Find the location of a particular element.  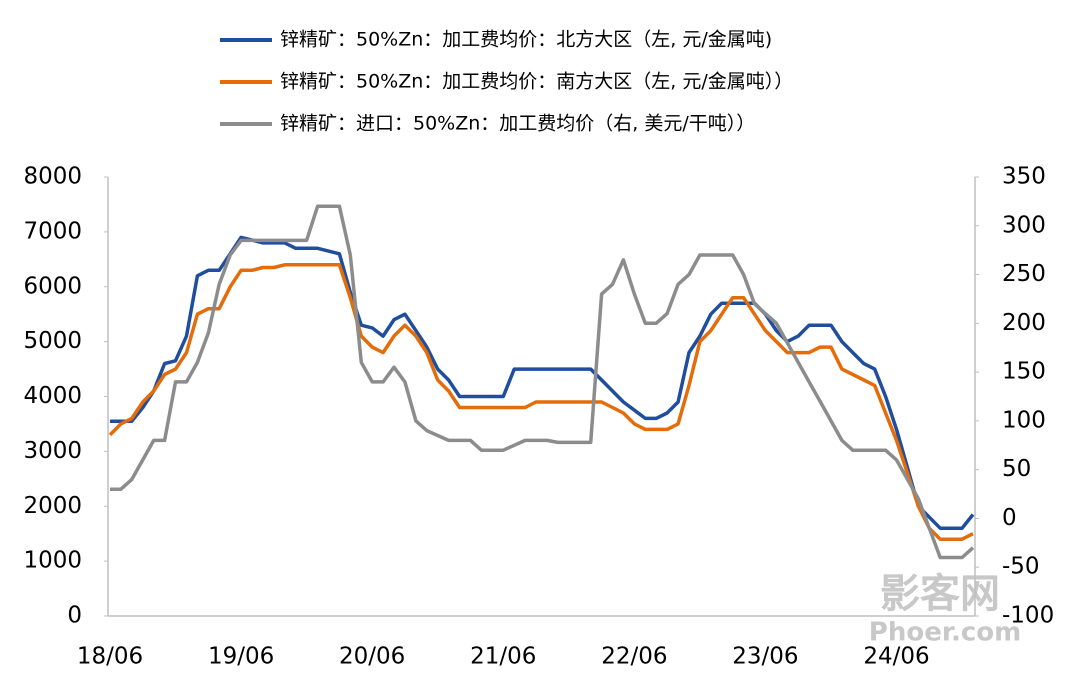

x-tick-label: 21/06 is located at coordinates (503, 657).